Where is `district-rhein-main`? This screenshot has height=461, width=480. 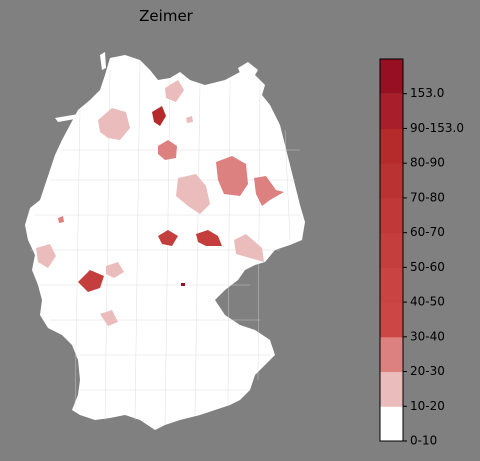 district-rhein-main is located at coordinates (91, 281).